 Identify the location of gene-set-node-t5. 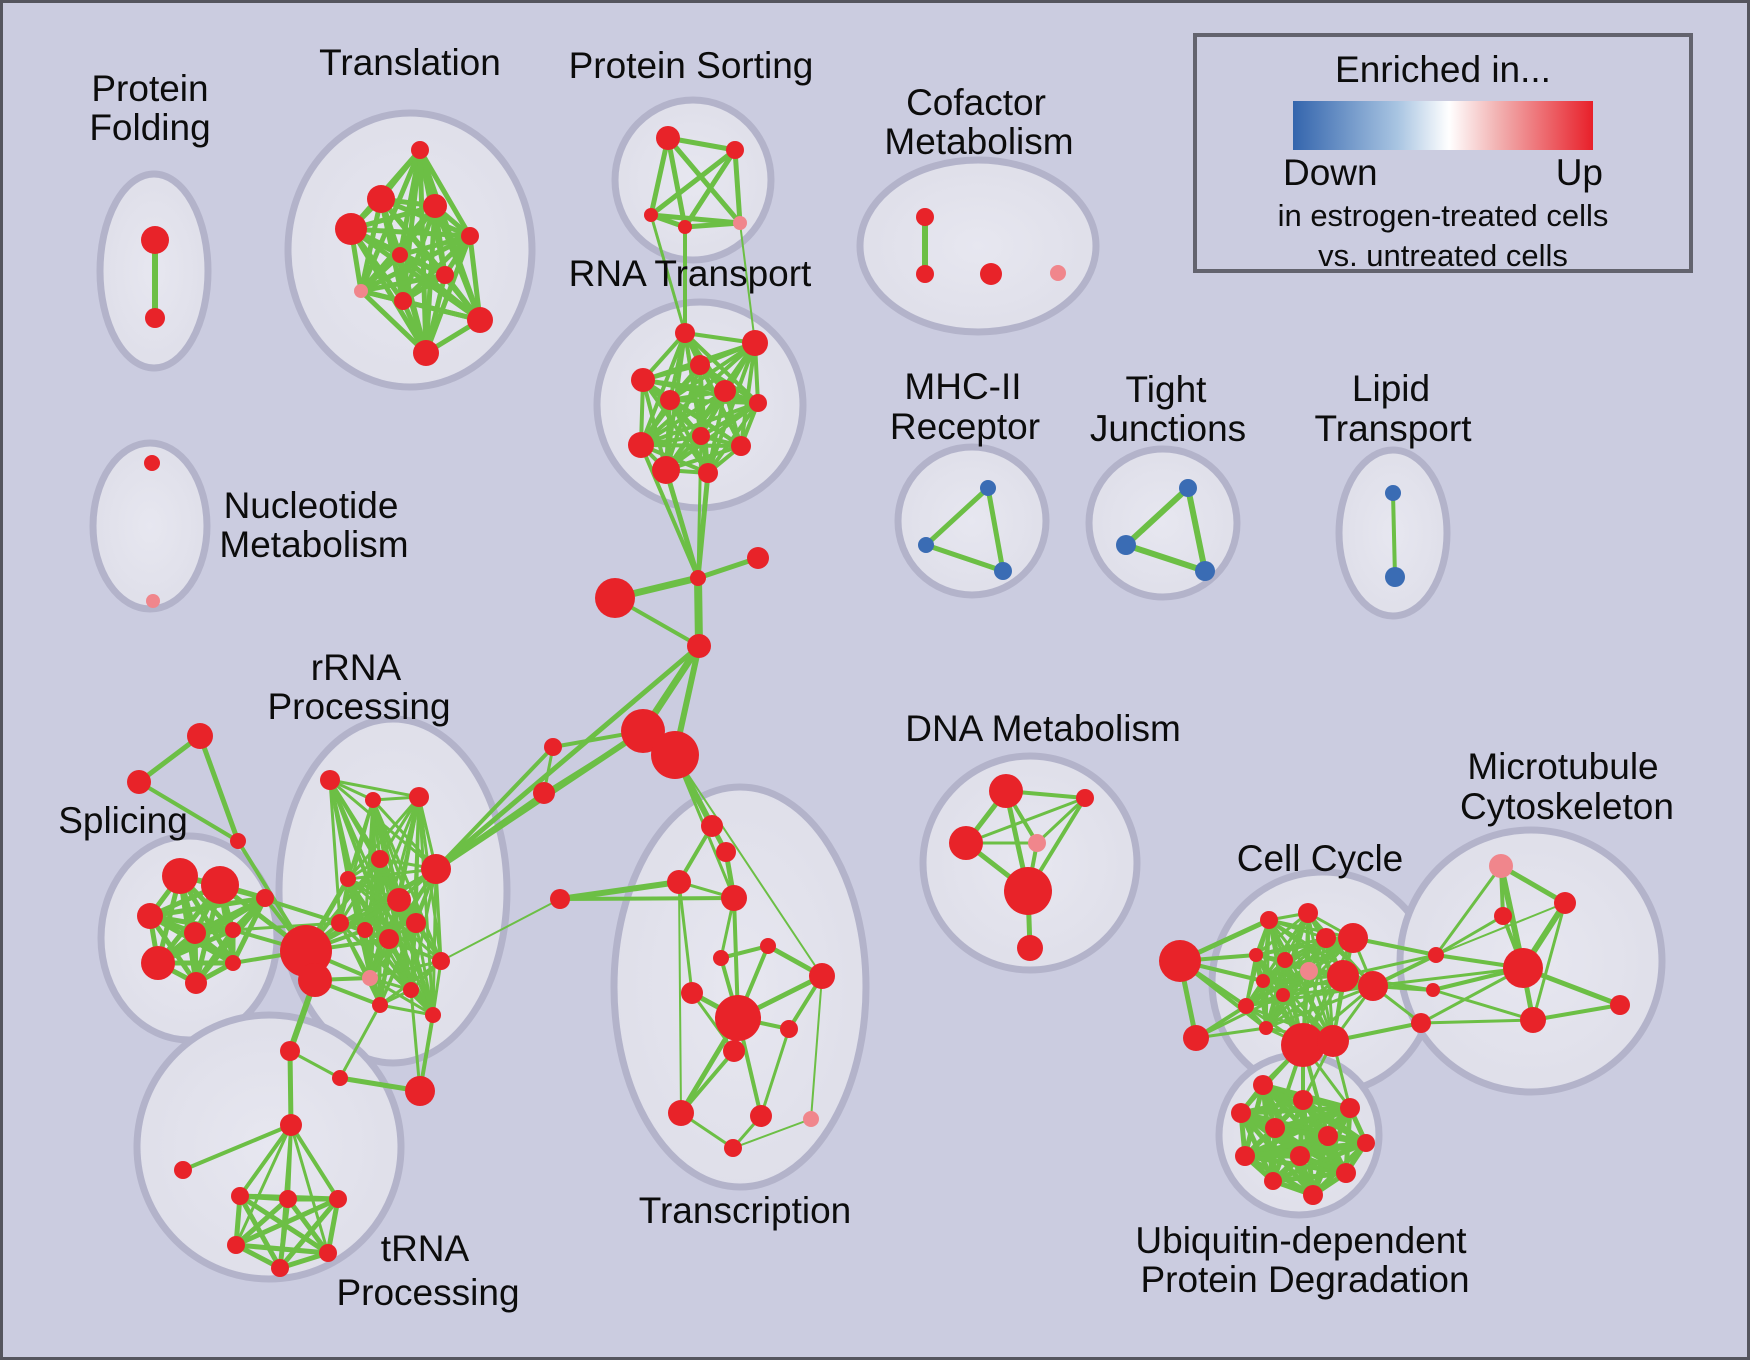
(470, 236).